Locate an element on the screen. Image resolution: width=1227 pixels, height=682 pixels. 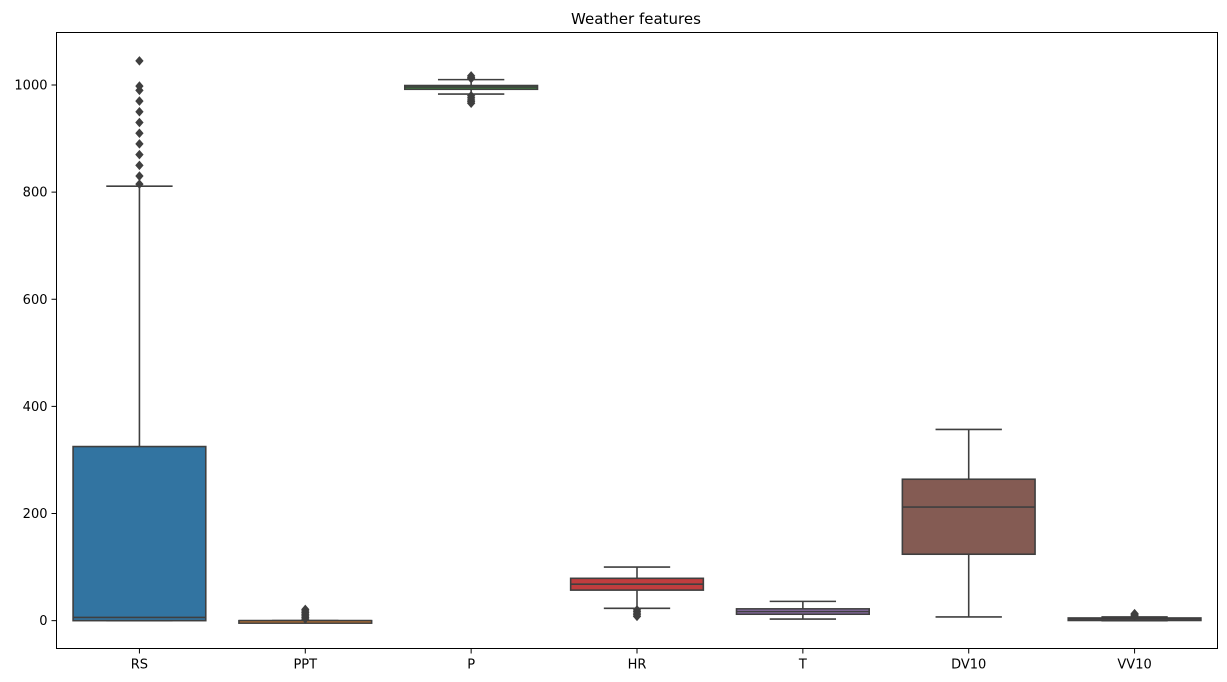
box-group-rs is located at coordinates (139, 339).